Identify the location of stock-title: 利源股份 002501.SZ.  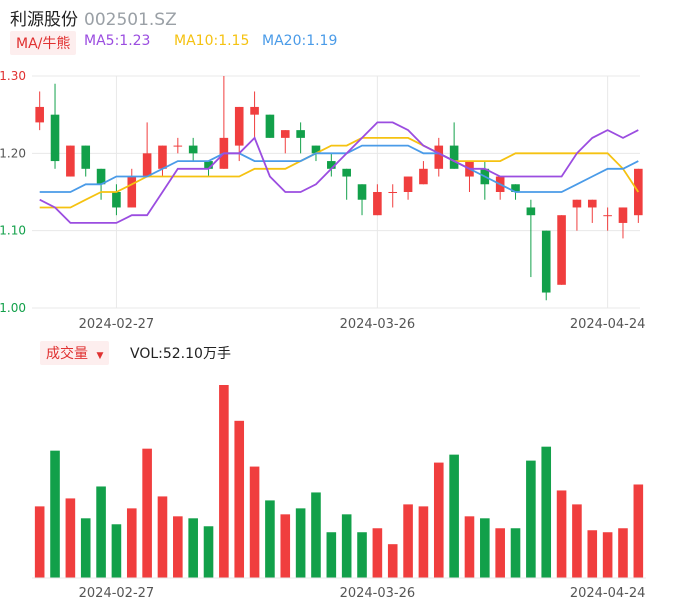
(93, 17).